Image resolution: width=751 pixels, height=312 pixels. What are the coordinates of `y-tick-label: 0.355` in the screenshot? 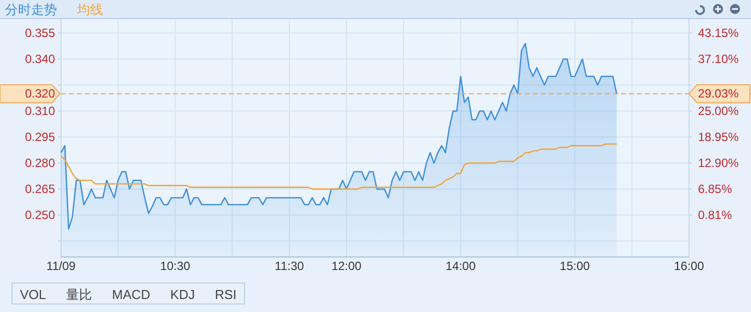 It's located at (40, 33).